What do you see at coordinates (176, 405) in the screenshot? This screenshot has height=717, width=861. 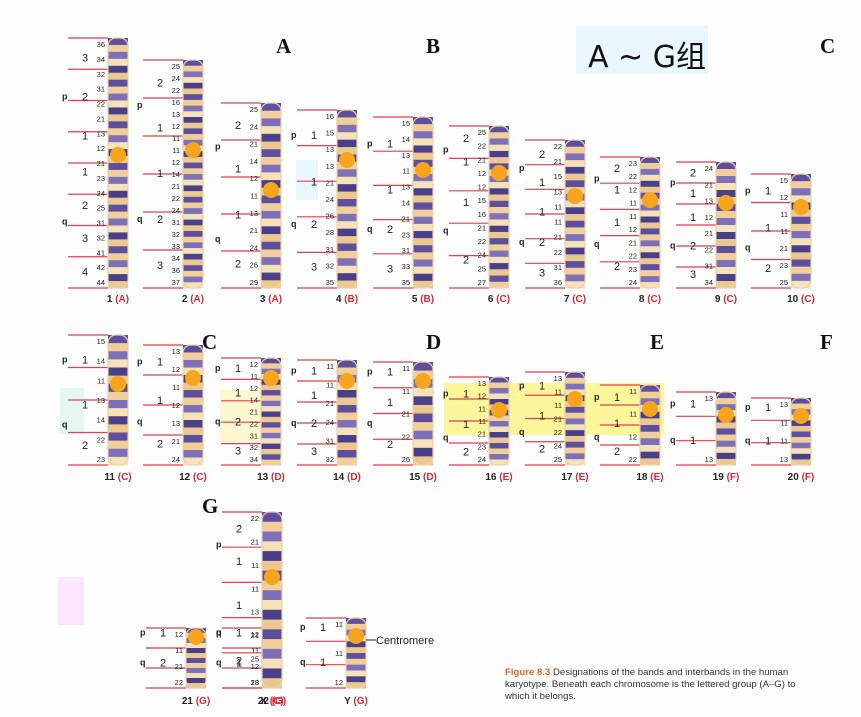 I see `chr-12-band-number: 12` at bounding box center [176, 405].